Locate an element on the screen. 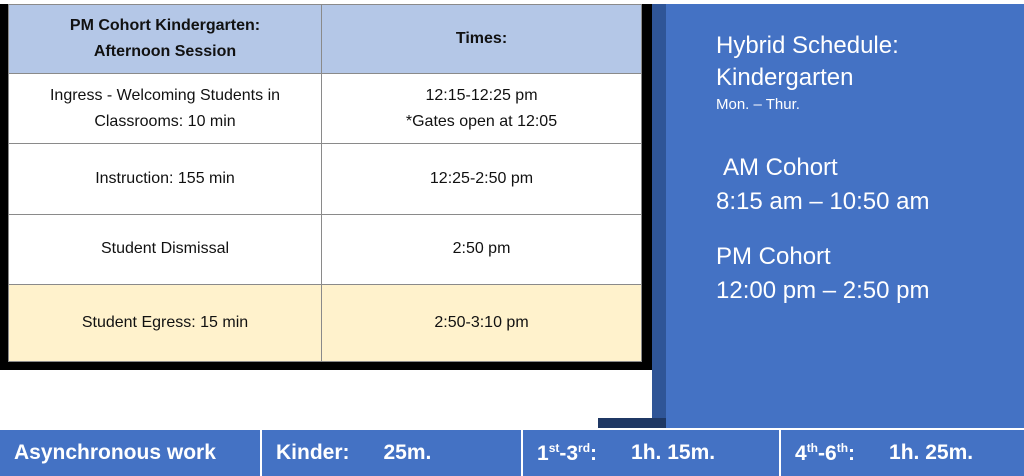 The height and width of the screenshot is (476, 1024). grade-label: 4th-6th: is located at coordinates (825, 453).